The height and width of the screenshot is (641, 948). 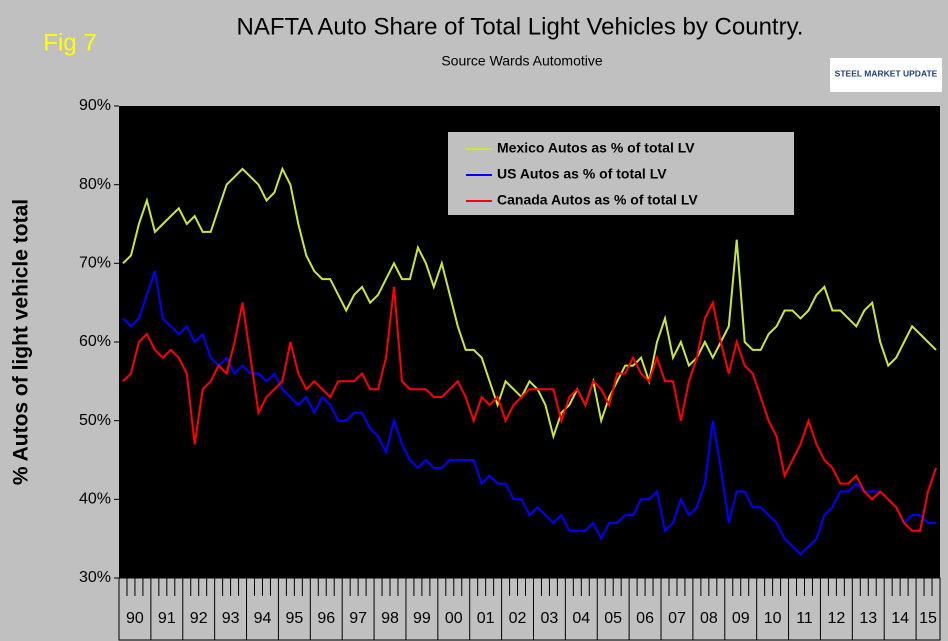 I want to click on logo: STEEL MARKET UPDATE, so click(x=886, y=73).